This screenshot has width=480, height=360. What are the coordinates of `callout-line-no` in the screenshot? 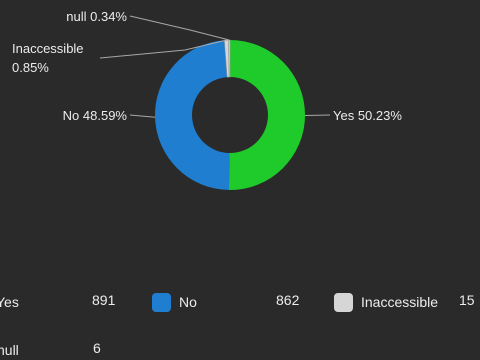 It's located at (142, 116).